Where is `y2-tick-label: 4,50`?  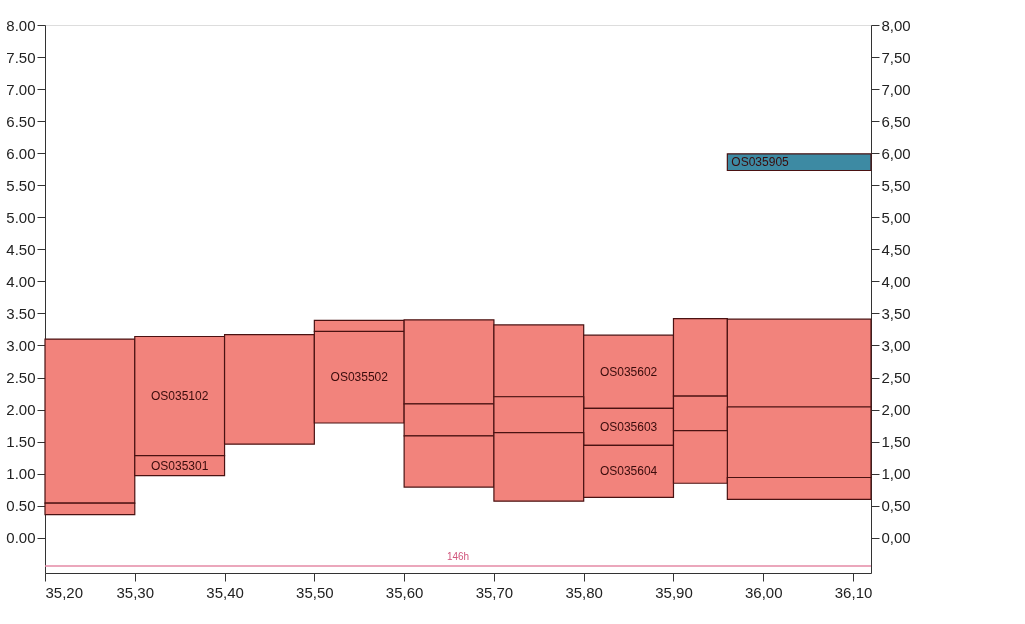
y2-tick-label: 4,50 is located at coordinates (896, 249).